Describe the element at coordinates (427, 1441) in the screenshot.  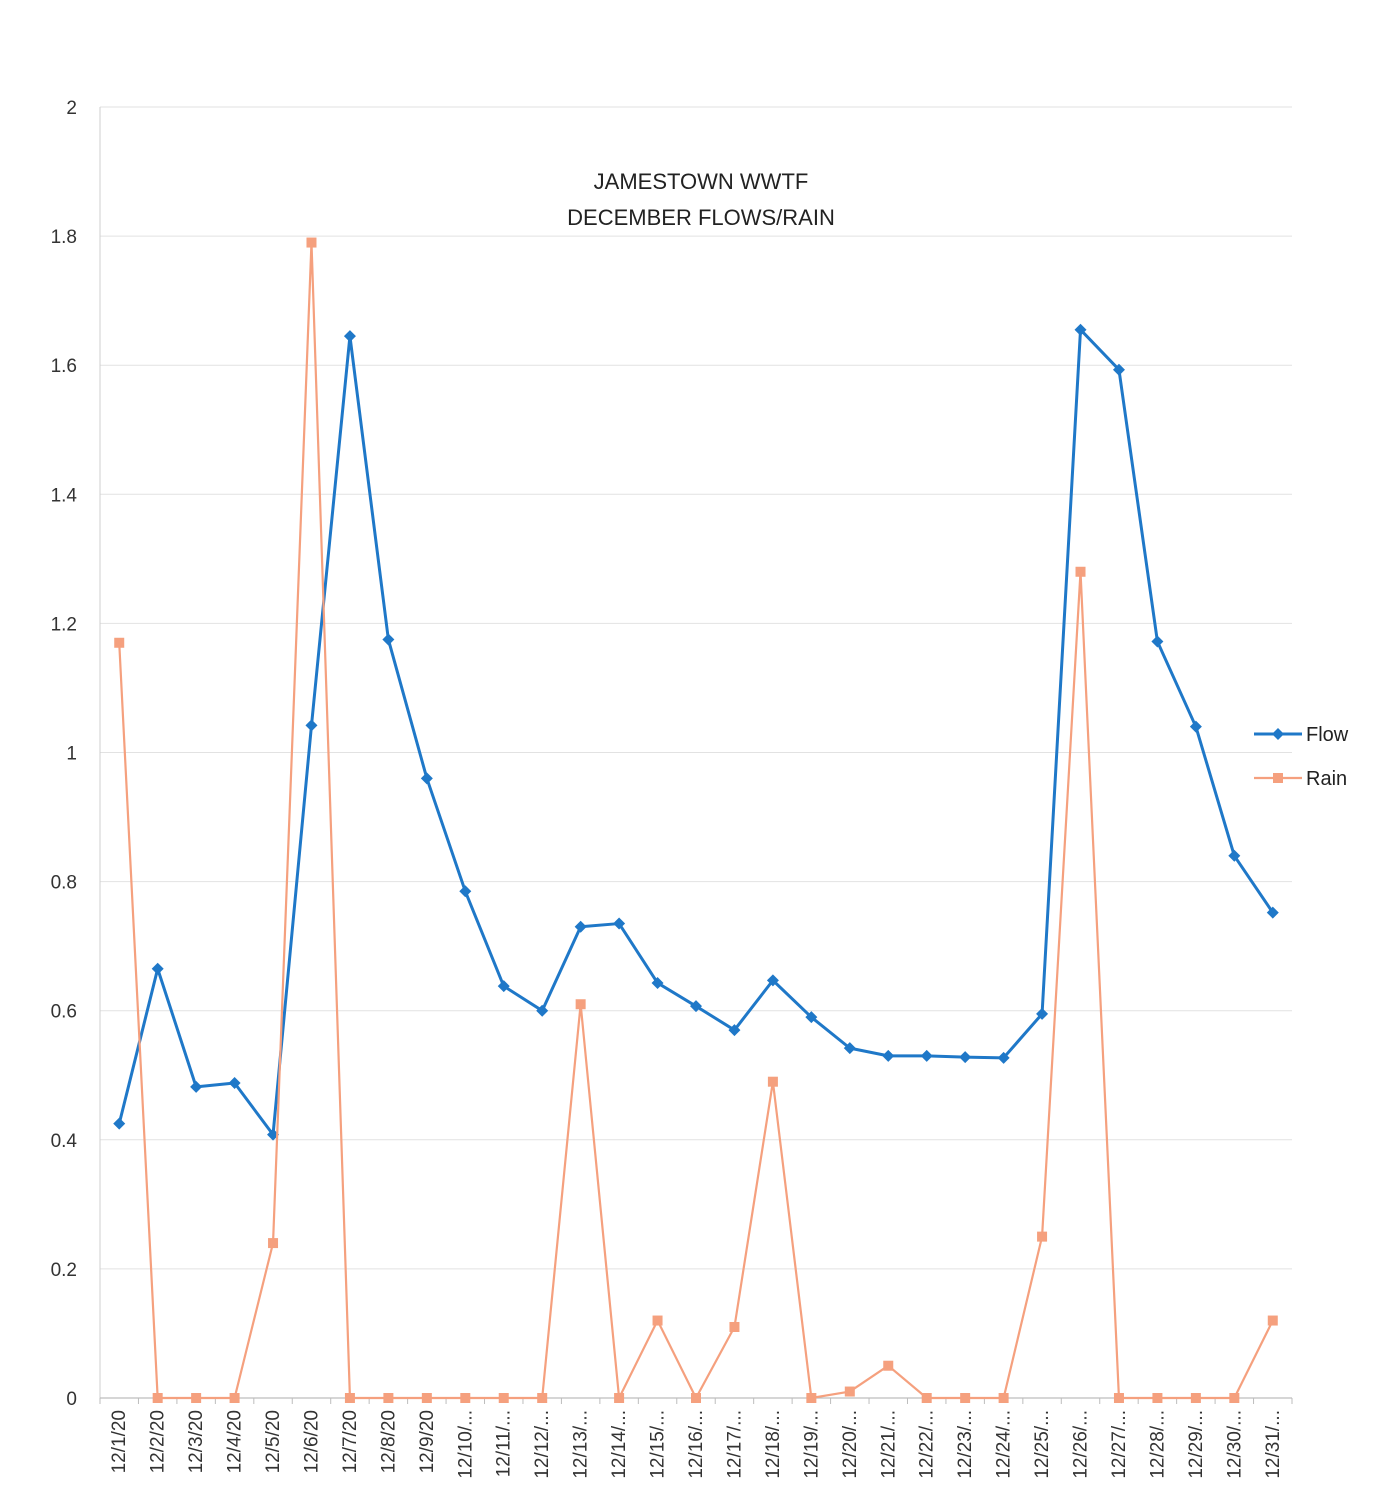
I see `x-tick-label: 12/9/20` at that location.